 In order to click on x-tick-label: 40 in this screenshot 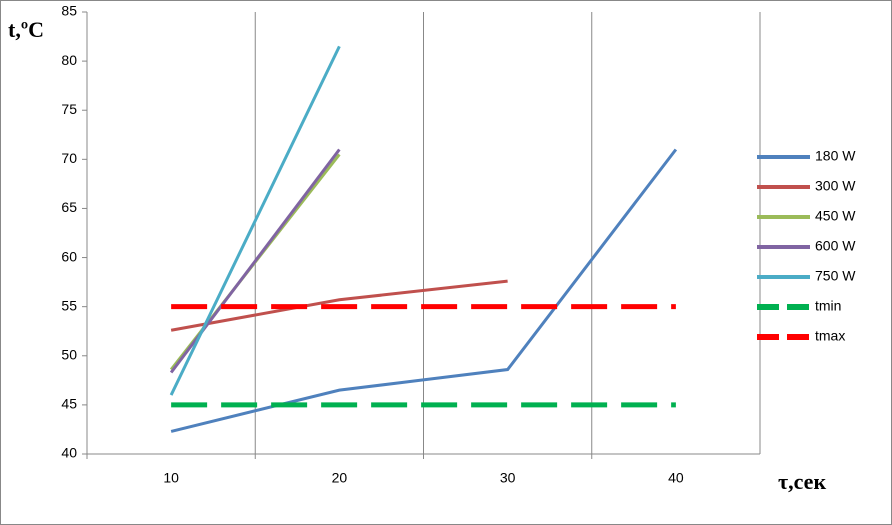, I will do `click(676, 478)`.